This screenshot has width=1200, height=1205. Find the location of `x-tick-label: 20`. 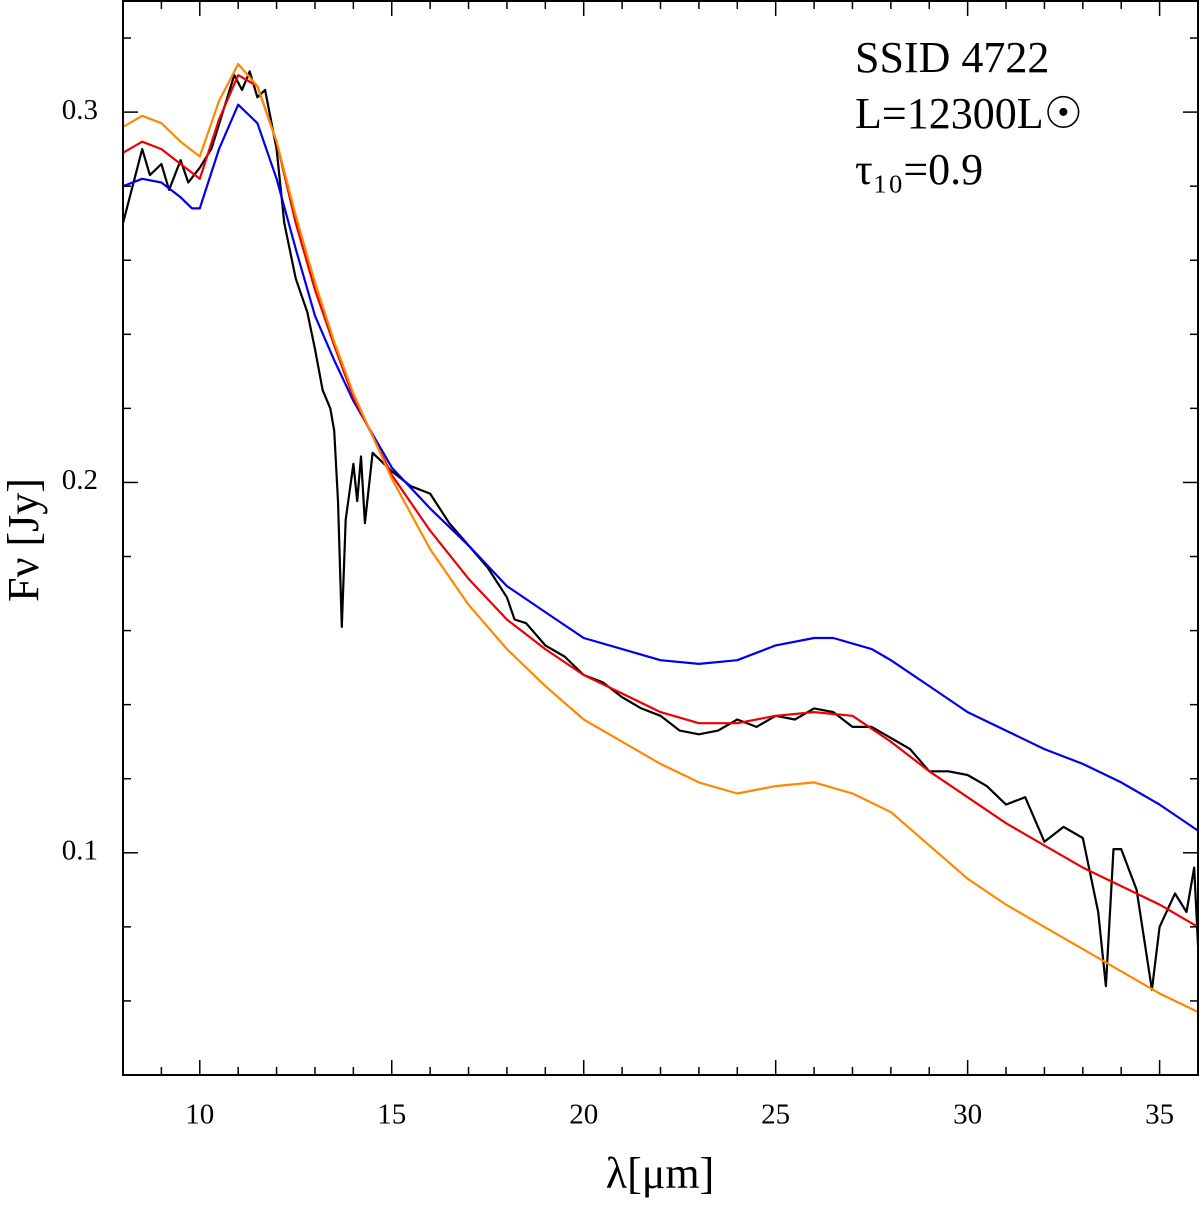

x-tick-label: 20 is located at coordinates (583, 1115).